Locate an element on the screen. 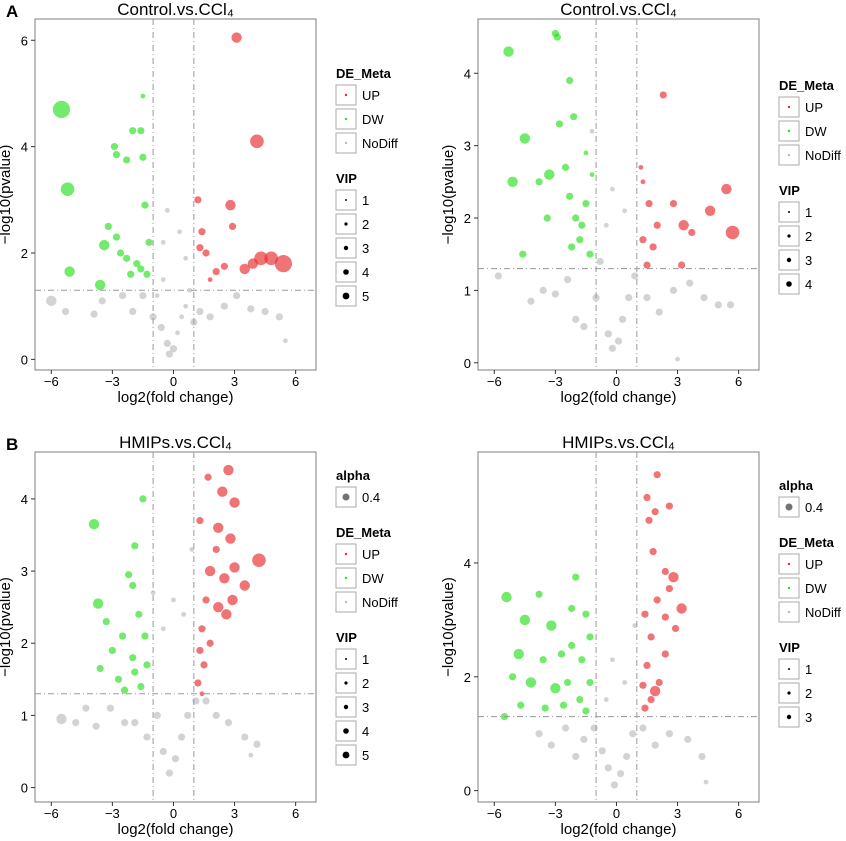  legend-label: 2 is located at coordinates (365, 683).